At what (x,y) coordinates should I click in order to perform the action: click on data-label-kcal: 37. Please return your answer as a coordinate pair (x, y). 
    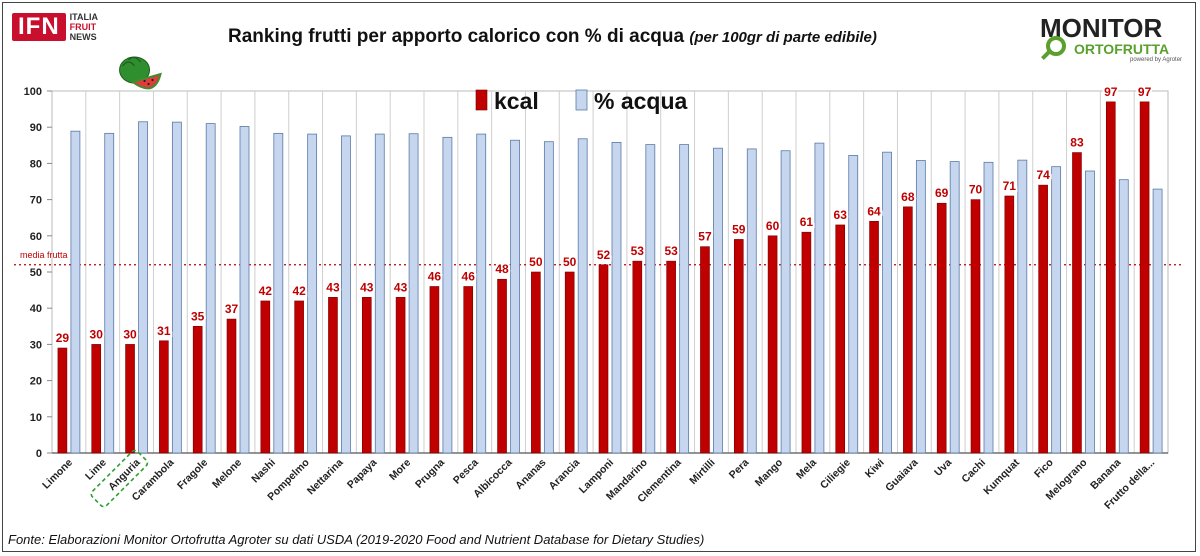
    Looking at the image, I should click on (232, 309).